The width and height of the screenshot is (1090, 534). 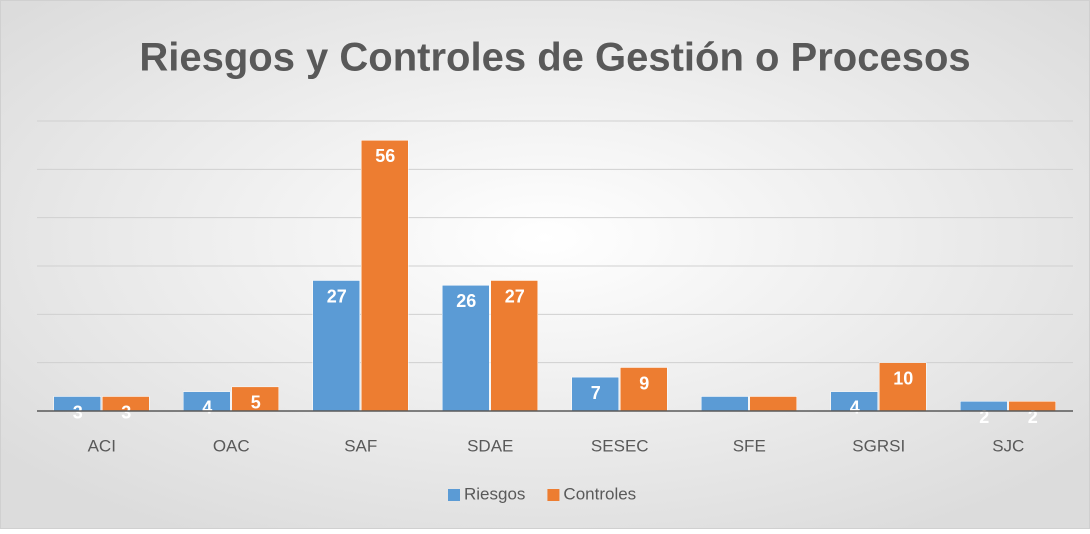 I want to click on x-tick-label: SGRSI, so click(x=878, y=445).